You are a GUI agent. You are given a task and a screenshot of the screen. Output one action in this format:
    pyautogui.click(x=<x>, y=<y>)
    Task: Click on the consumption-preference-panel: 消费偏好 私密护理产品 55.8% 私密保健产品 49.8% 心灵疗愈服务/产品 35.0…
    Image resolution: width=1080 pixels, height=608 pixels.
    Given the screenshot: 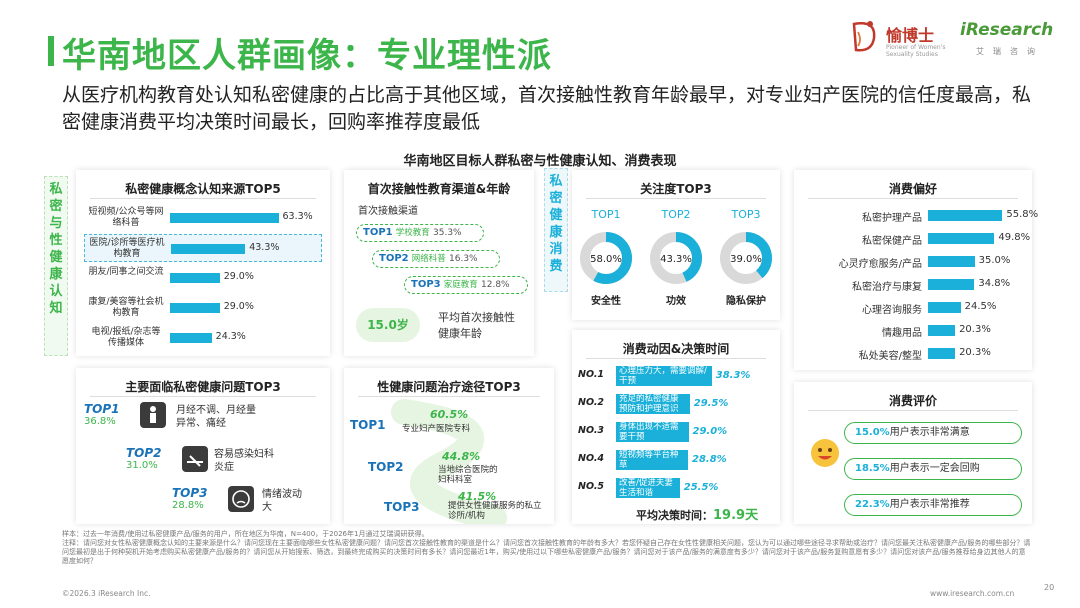 What is the action you would take?
    pyautogui.click(x=916, y=270)
    